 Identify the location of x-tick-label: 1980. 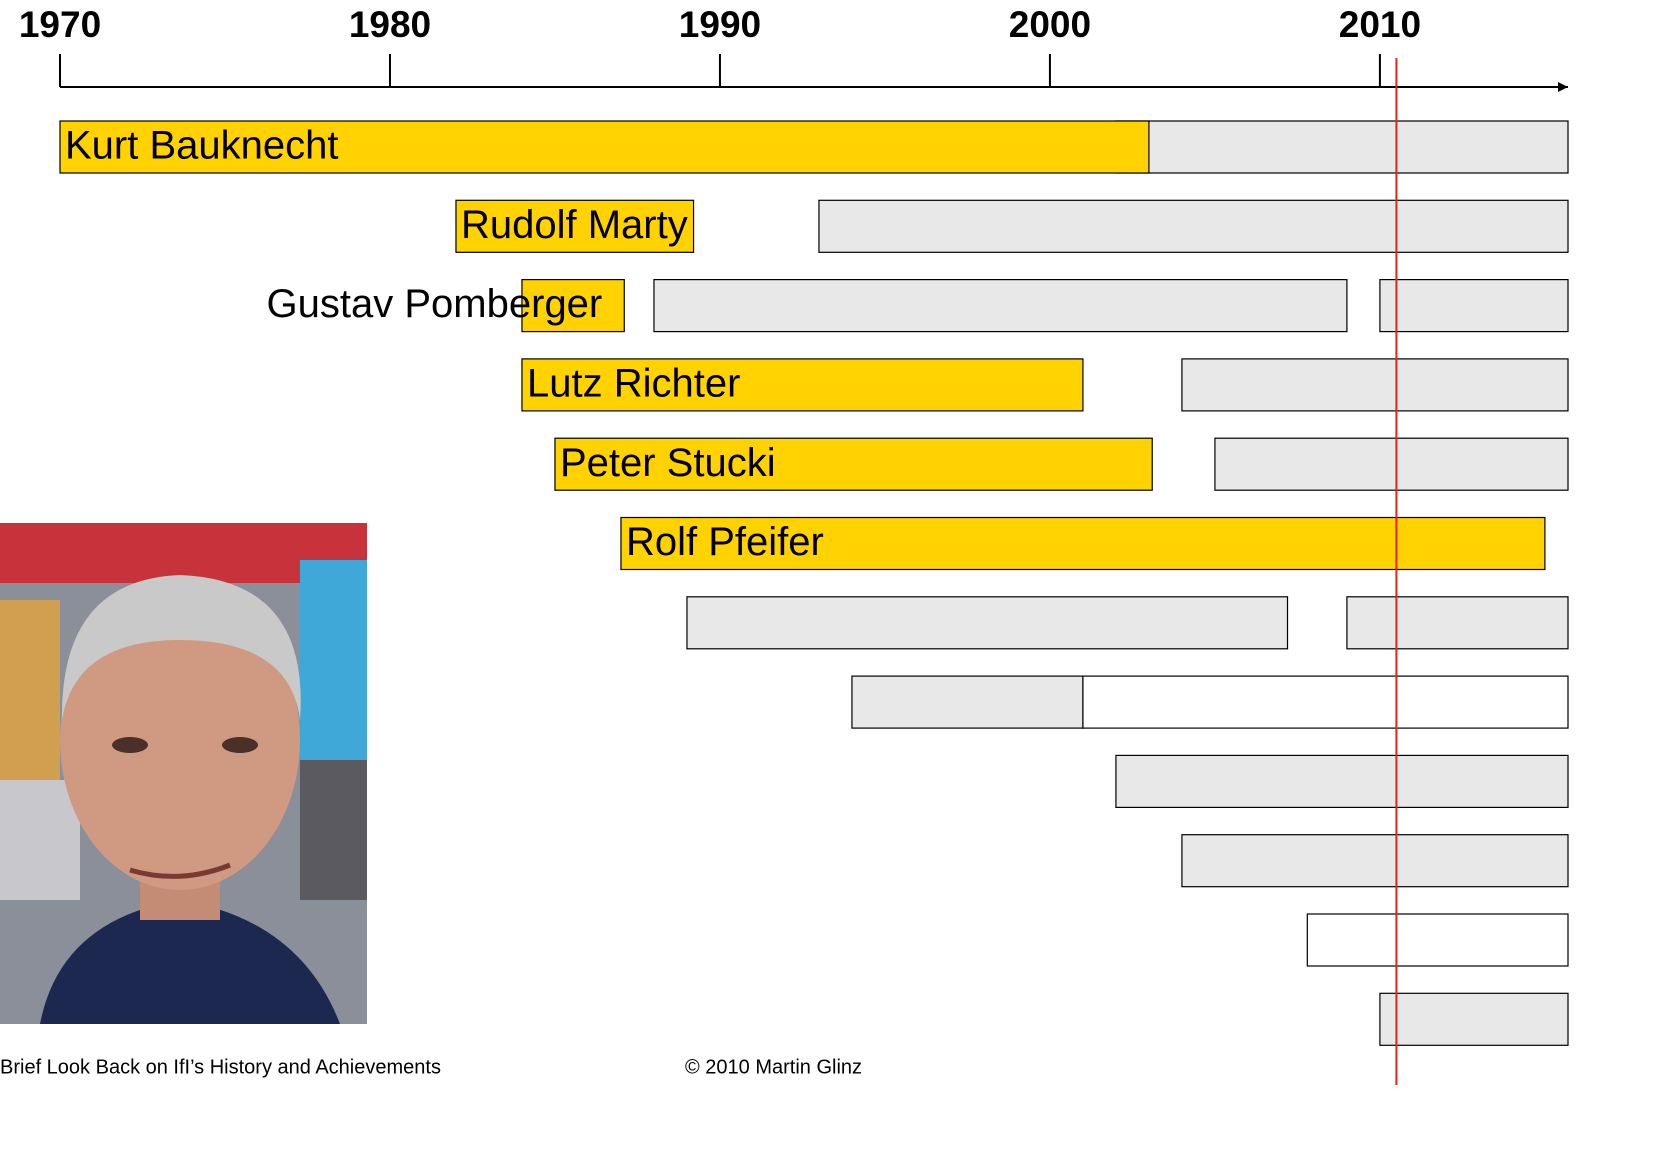
(390, 24).